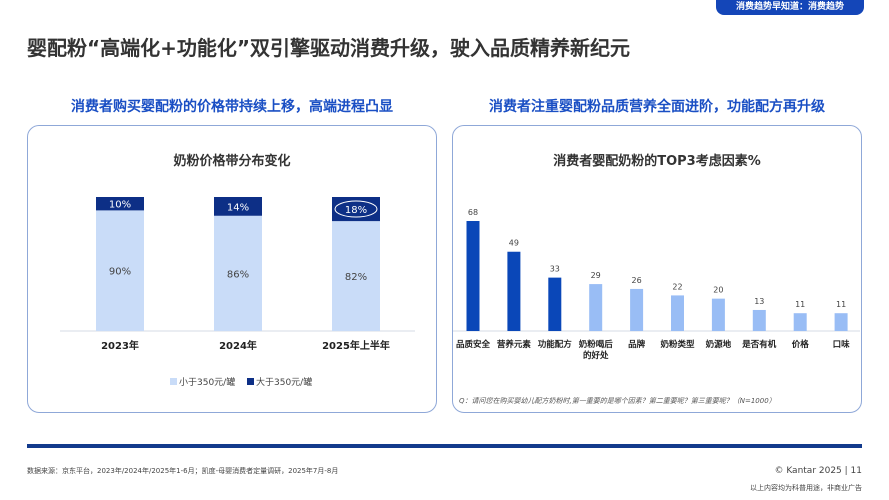 Image resolution: width=889 pixels, height=500 pixels. I want to click on right-chart-title: 消费者婴配奶粉的TOP3考虑因素%, so click(657, 161).